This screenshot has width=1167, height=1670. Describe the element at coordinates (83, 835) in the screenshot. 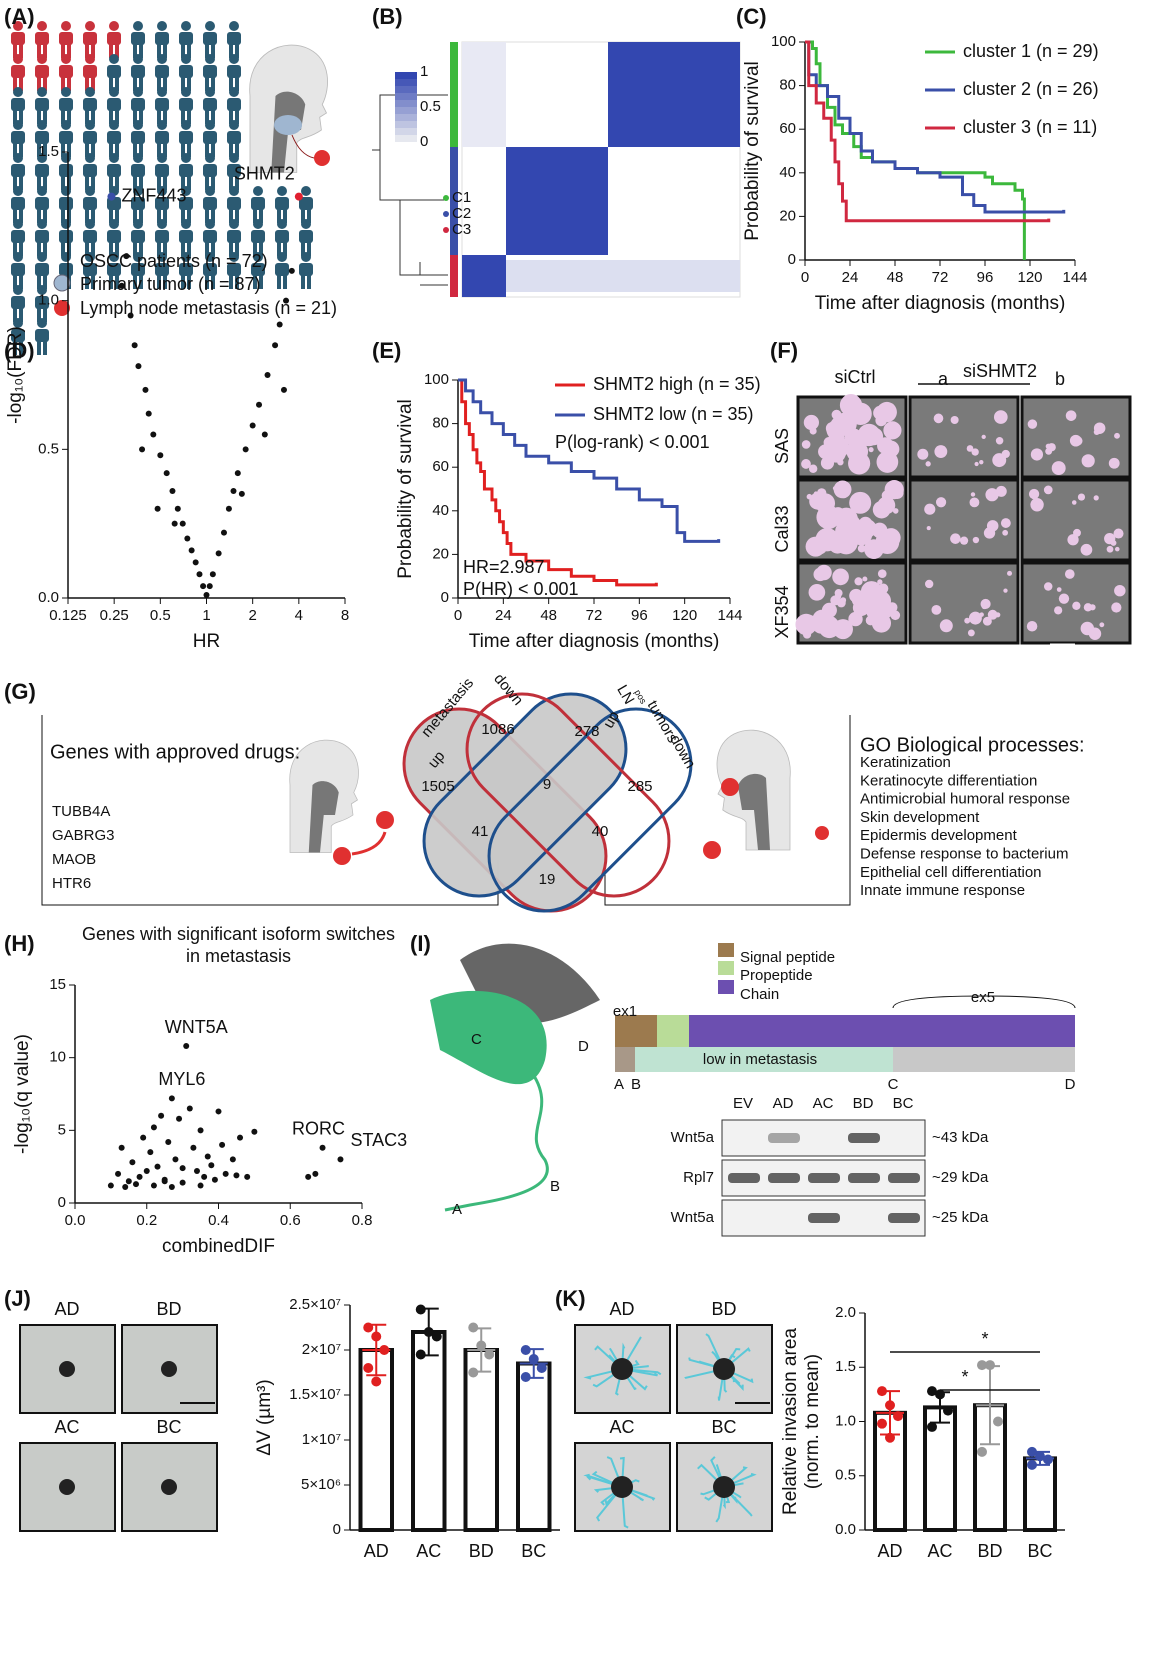

I see `drug: GABRG3` at that location.